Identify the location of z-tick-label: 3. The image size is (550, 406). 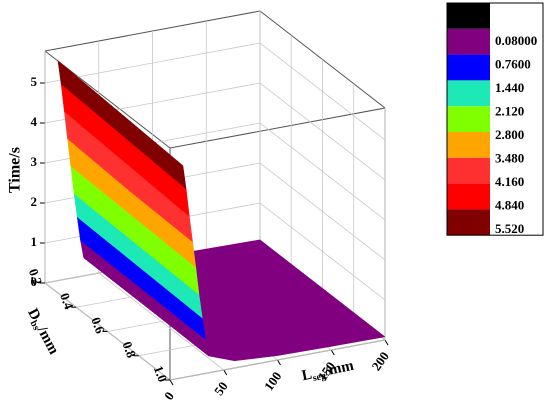
(34, 161).